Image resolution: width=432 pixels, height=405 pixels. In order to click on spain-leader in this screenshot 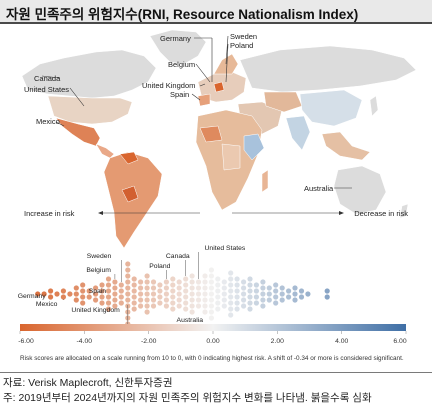, I will do `click(196, 97)`.